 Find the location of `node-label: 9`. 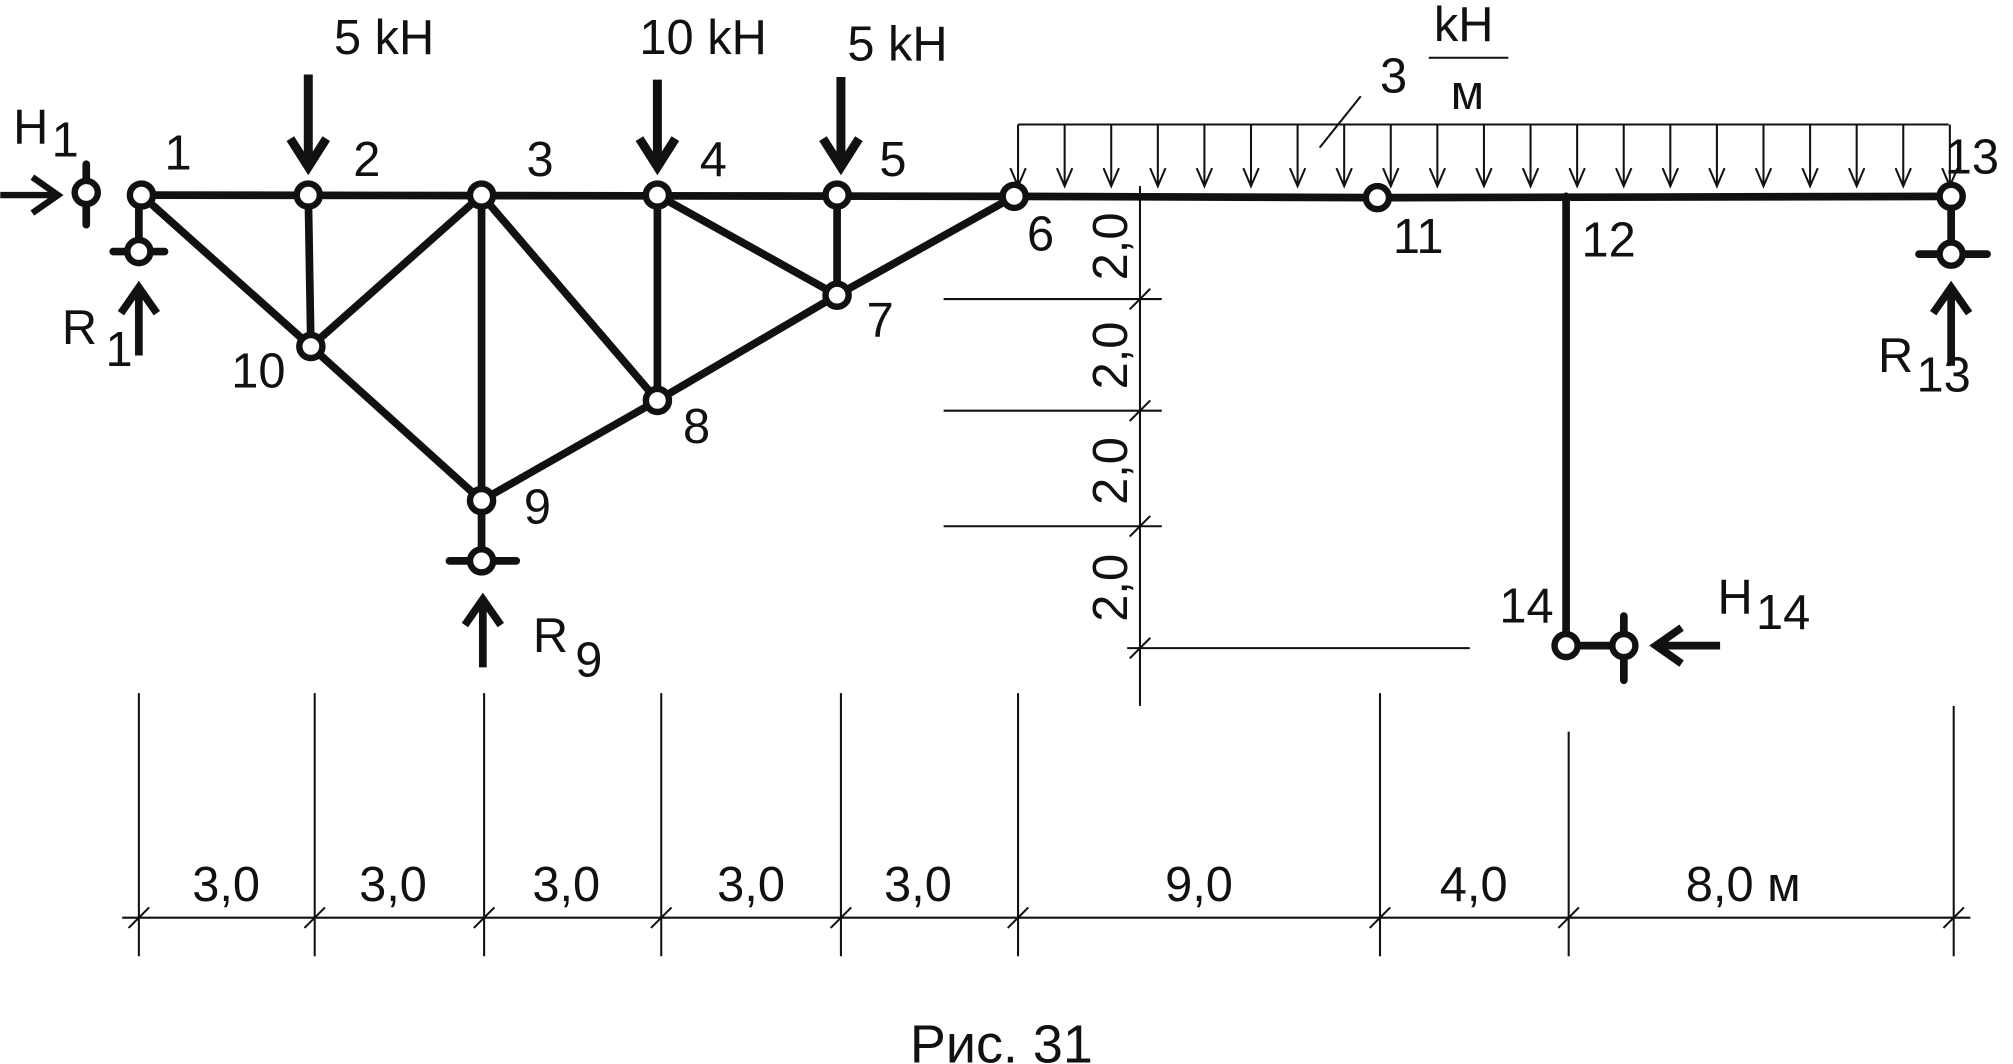

node-label: 9 is located at coordinates (537, 508).